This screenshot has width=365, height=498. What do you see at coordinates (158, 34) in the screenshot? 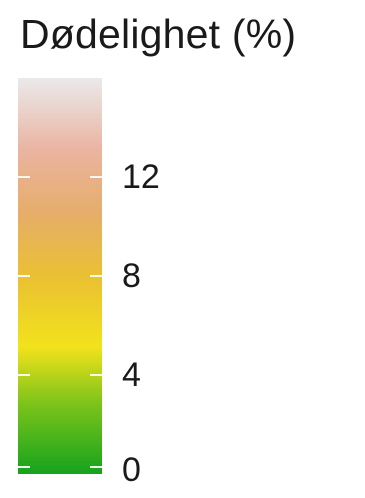
I see `legend-title: Dødelighet (%)` at bounding box center [158, 34].